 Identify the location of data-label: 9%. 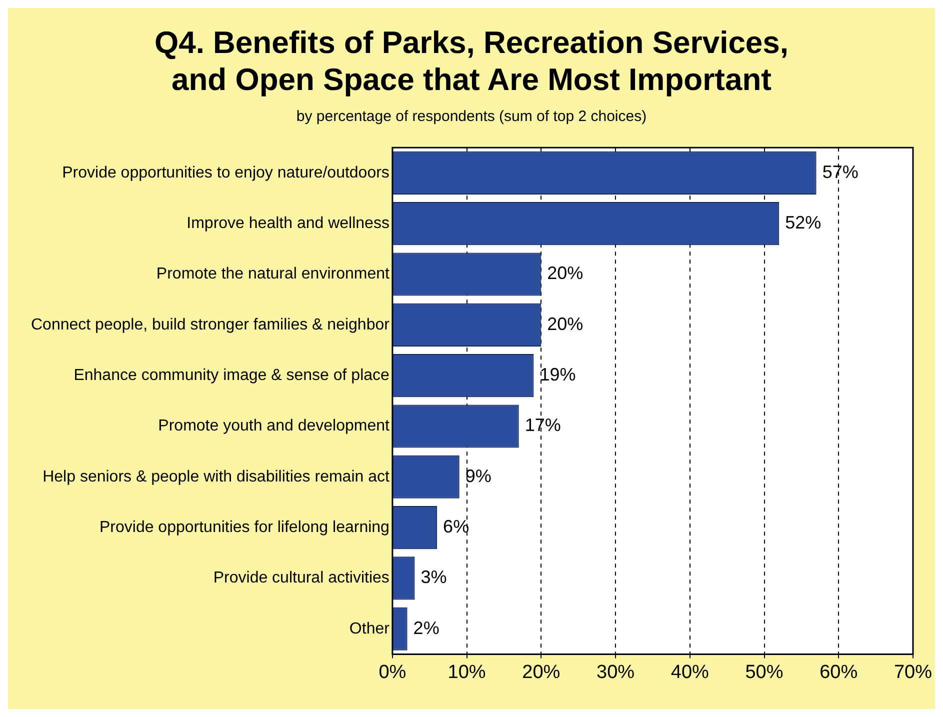
(478, 476).